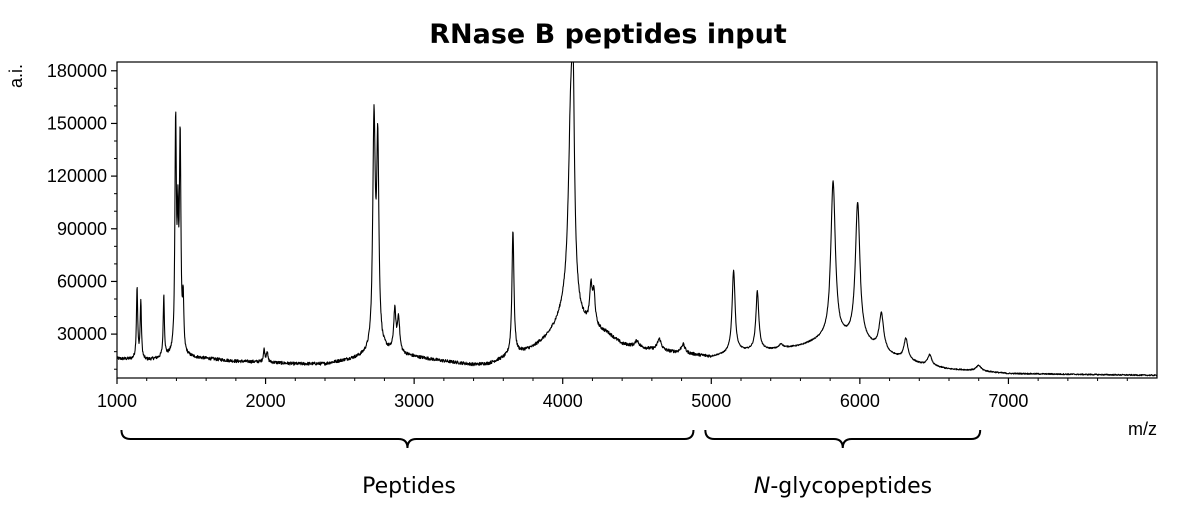 This screenshot has width=1190, height=520. Describe the element at coordinates (612, 394) in the screenshot. I see `x-axis: 1000 2000 3000 4000 5000 6000 7000` at that location.